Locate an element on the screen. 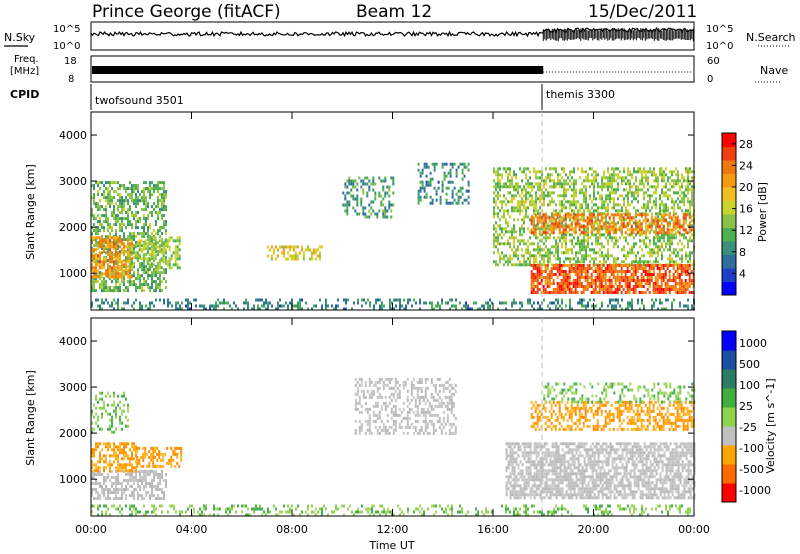  nsky-trace is located at coordinates (392, 32).